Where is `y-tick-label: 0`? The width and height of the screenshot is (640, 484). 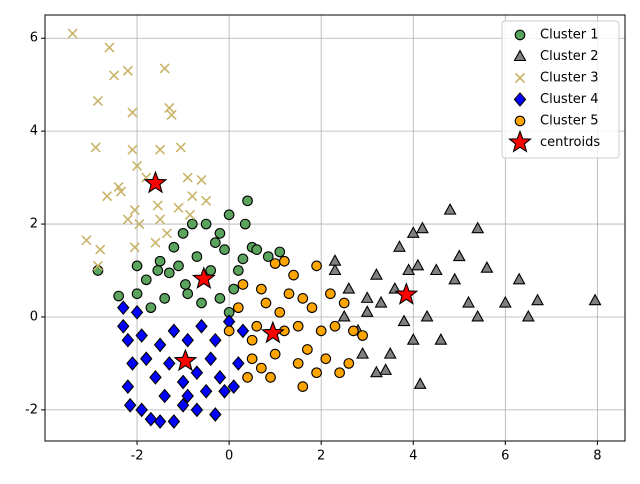
y-tick-label: 0 is located at coordinates (34, 316).